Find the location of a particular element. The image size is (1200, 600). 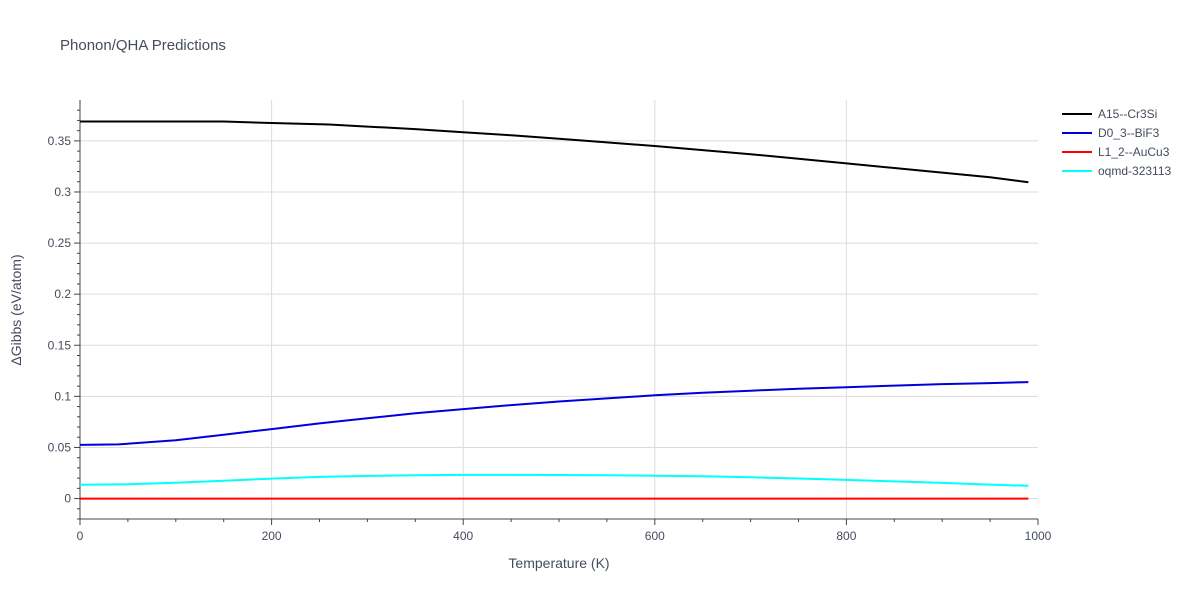

y-tick-label: 0.05 is located at coordinates (60, 447).